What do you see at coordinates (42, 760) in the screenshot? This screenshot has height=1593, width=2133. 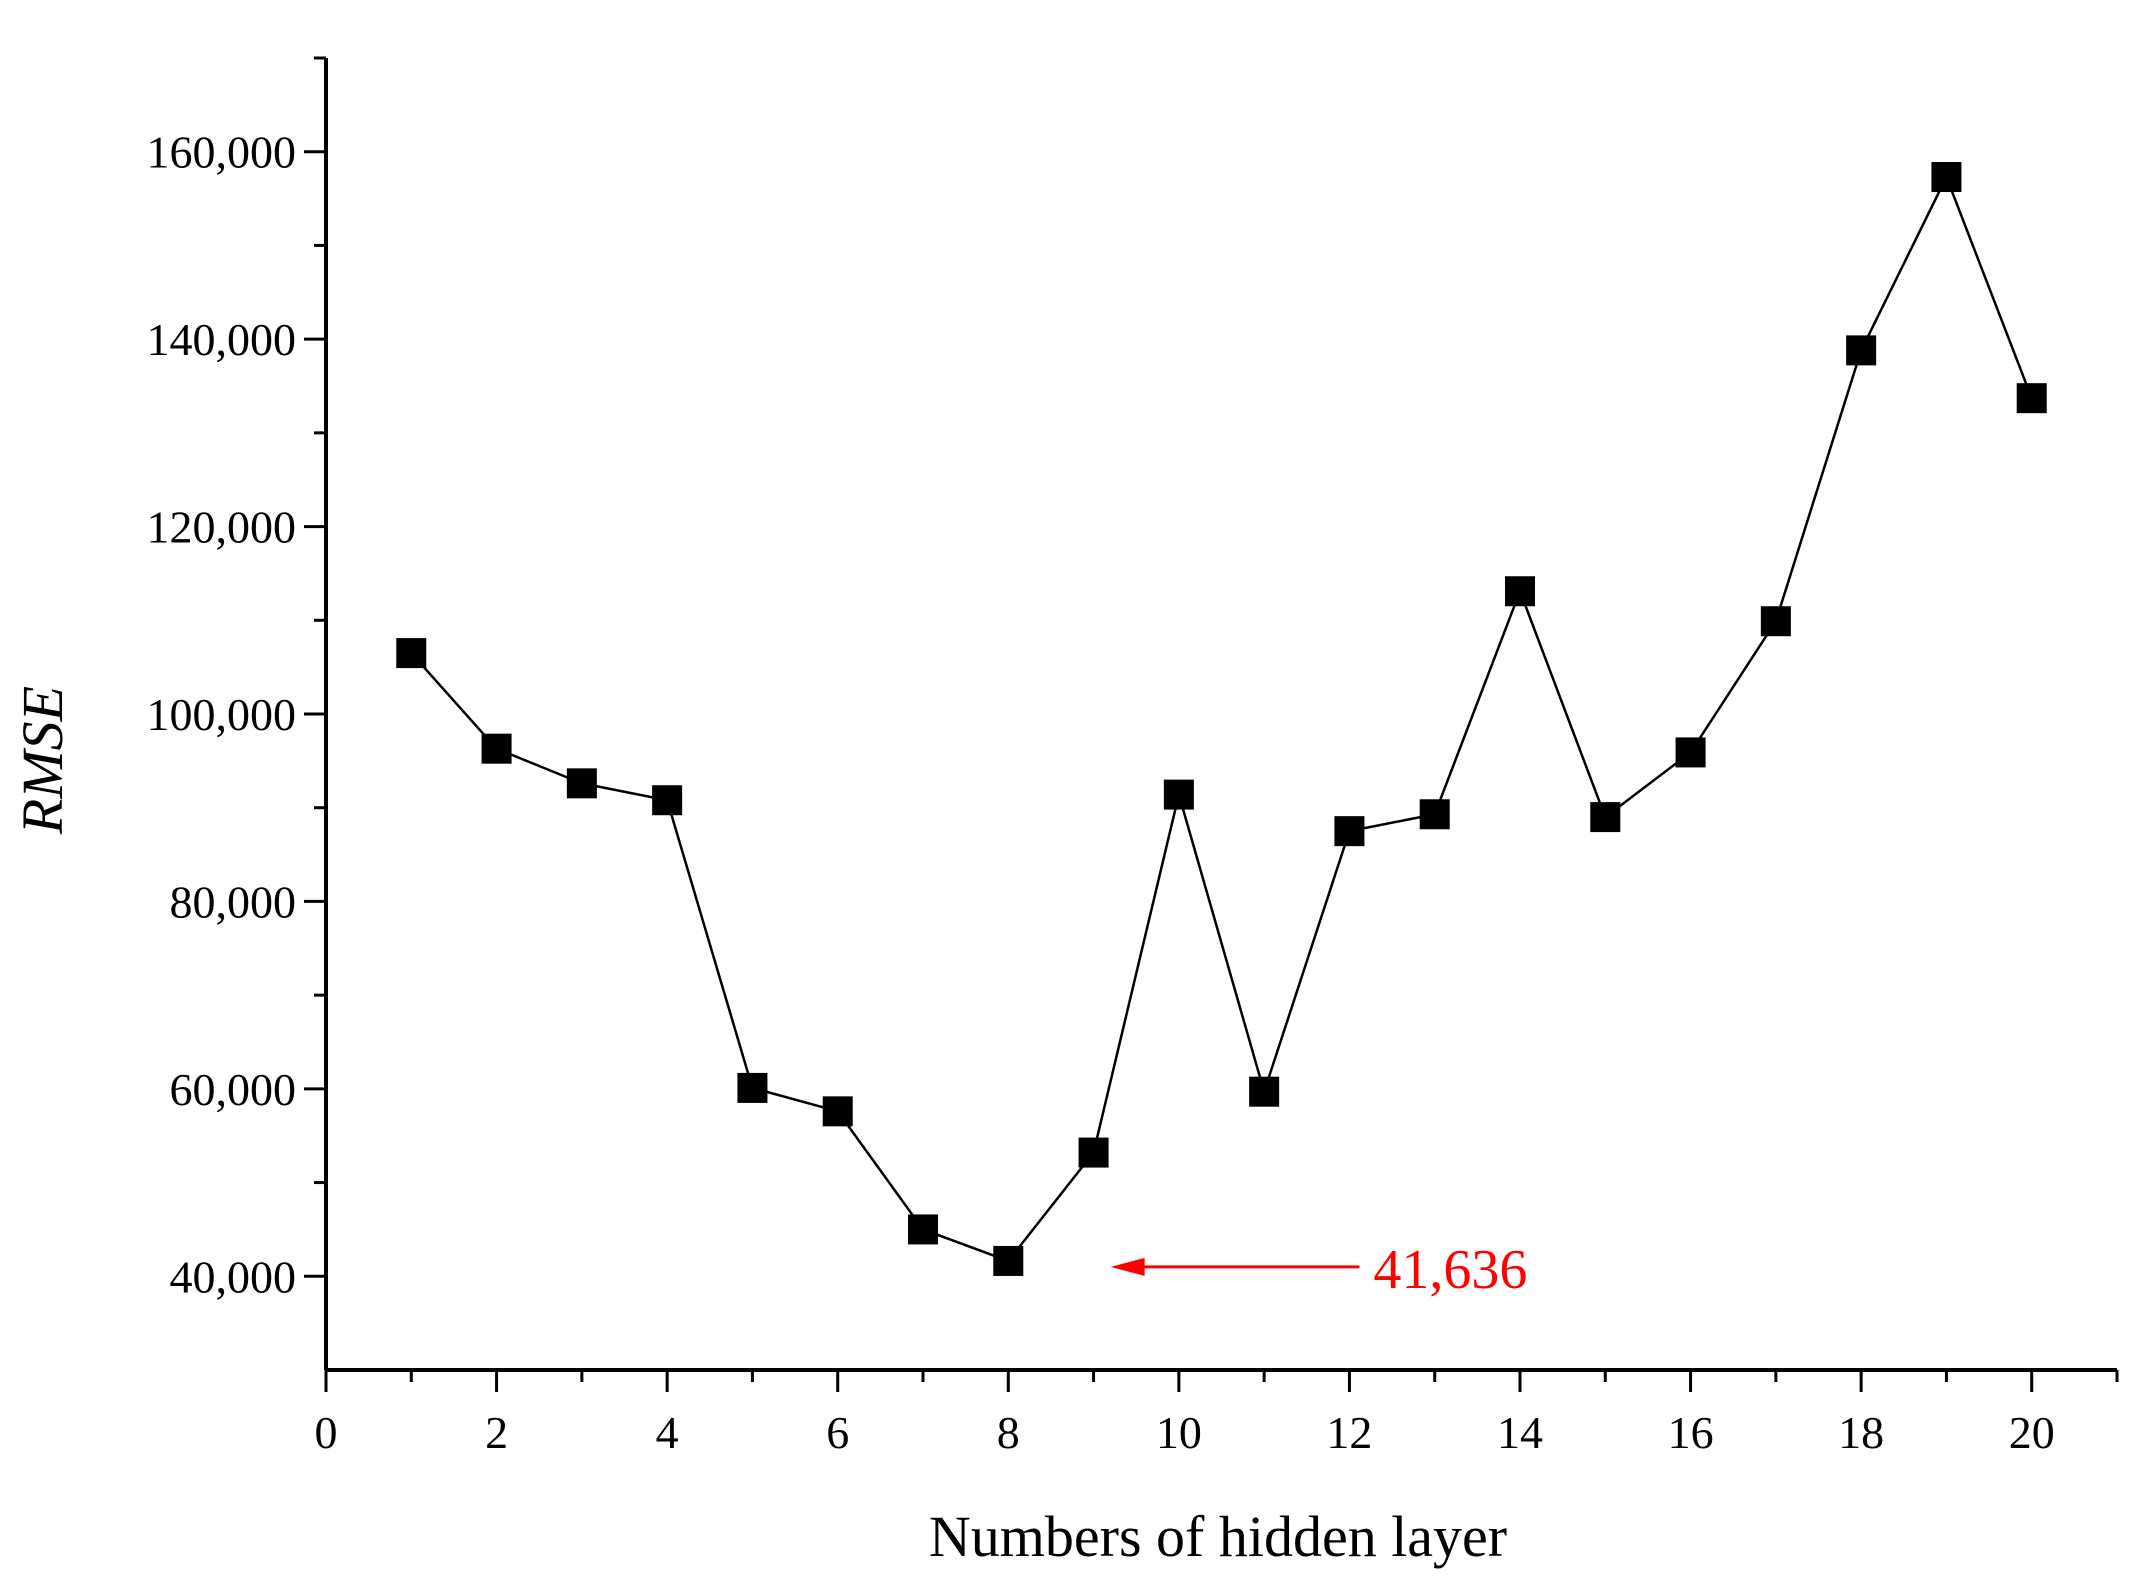 I see `y-axis-title: RMSE` at bounding box center [42, 760].